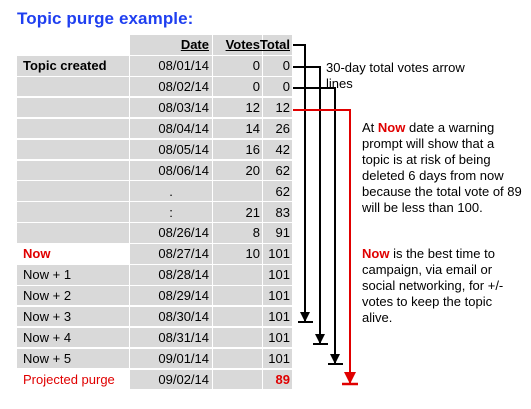 The image size is (531, 409). Describe the element at coordinates (277, 128) in the screenshot. I see `row-total: 26` at that location.